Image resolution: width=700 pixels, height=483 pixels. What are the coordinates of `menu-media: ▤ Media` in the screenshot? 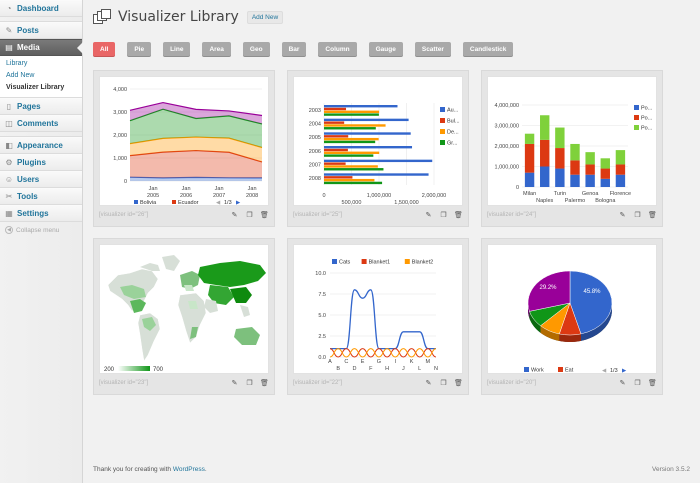 It's located at (41, 47).